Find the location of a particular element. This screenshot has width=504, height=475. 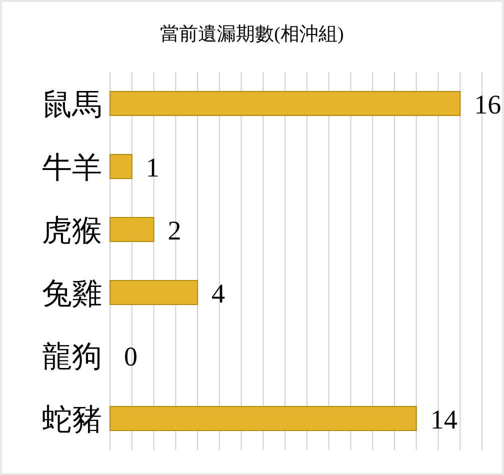

y-tick-label: 蛇豬 is located at coordinates (72, 420).